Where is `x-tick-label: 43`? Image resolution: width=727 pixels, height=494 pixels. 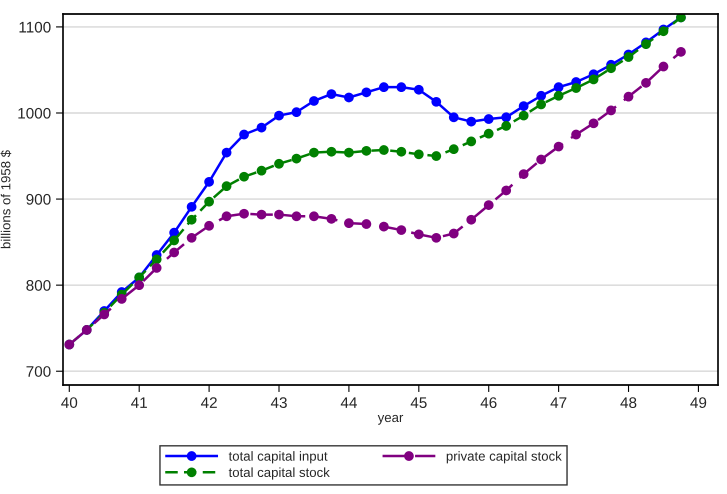 x-tick-label: 43 is located at coordinates (278, 402).